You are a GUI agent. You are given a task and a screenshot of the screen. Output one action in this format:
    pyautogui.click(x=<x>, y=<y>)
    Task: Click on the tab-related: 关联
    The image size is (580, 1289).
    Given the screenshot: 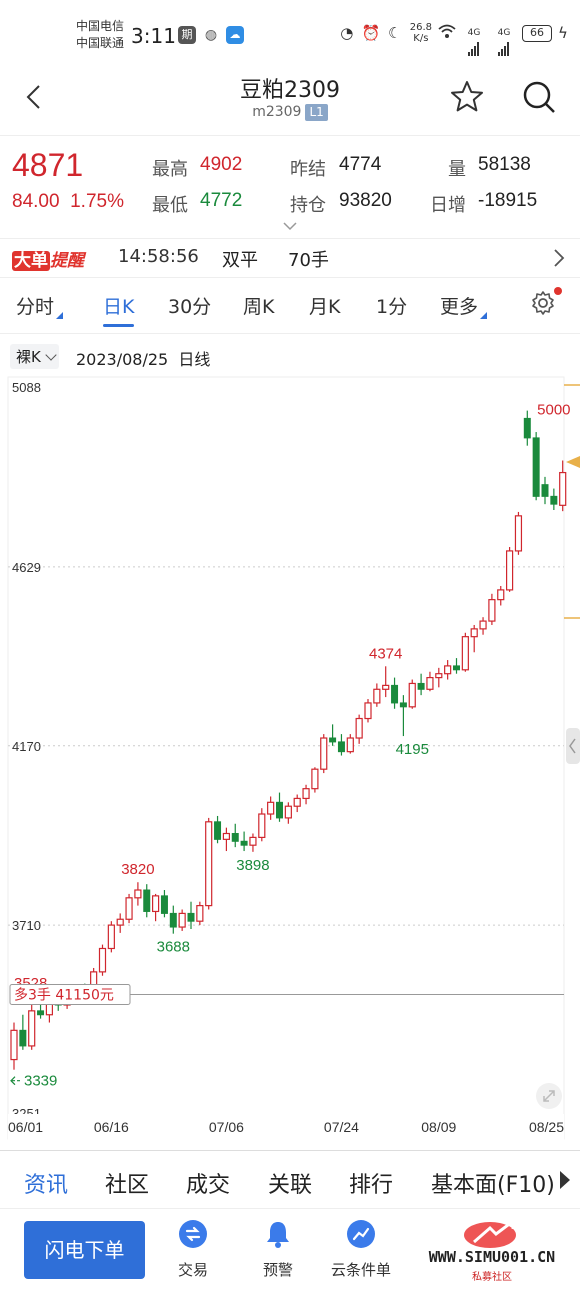 What is the action you would take?
    pyautogui.click(x=290, y=1185)
    